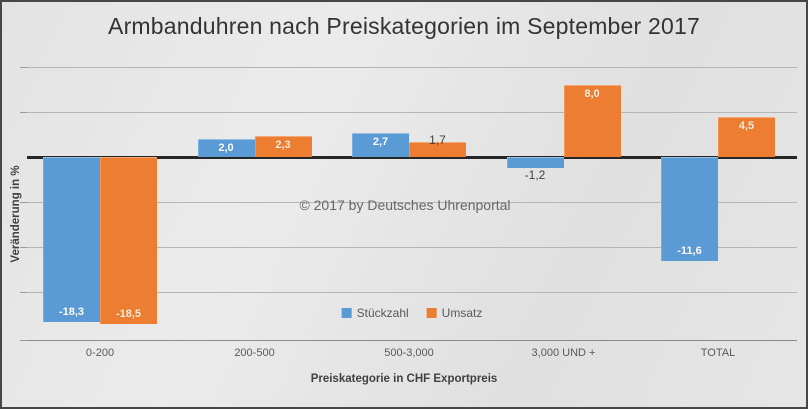 The image size is (808, 409). Describe the element at coordinates (412, 340) in the screenshot. I see `x-axis-line` at that location.